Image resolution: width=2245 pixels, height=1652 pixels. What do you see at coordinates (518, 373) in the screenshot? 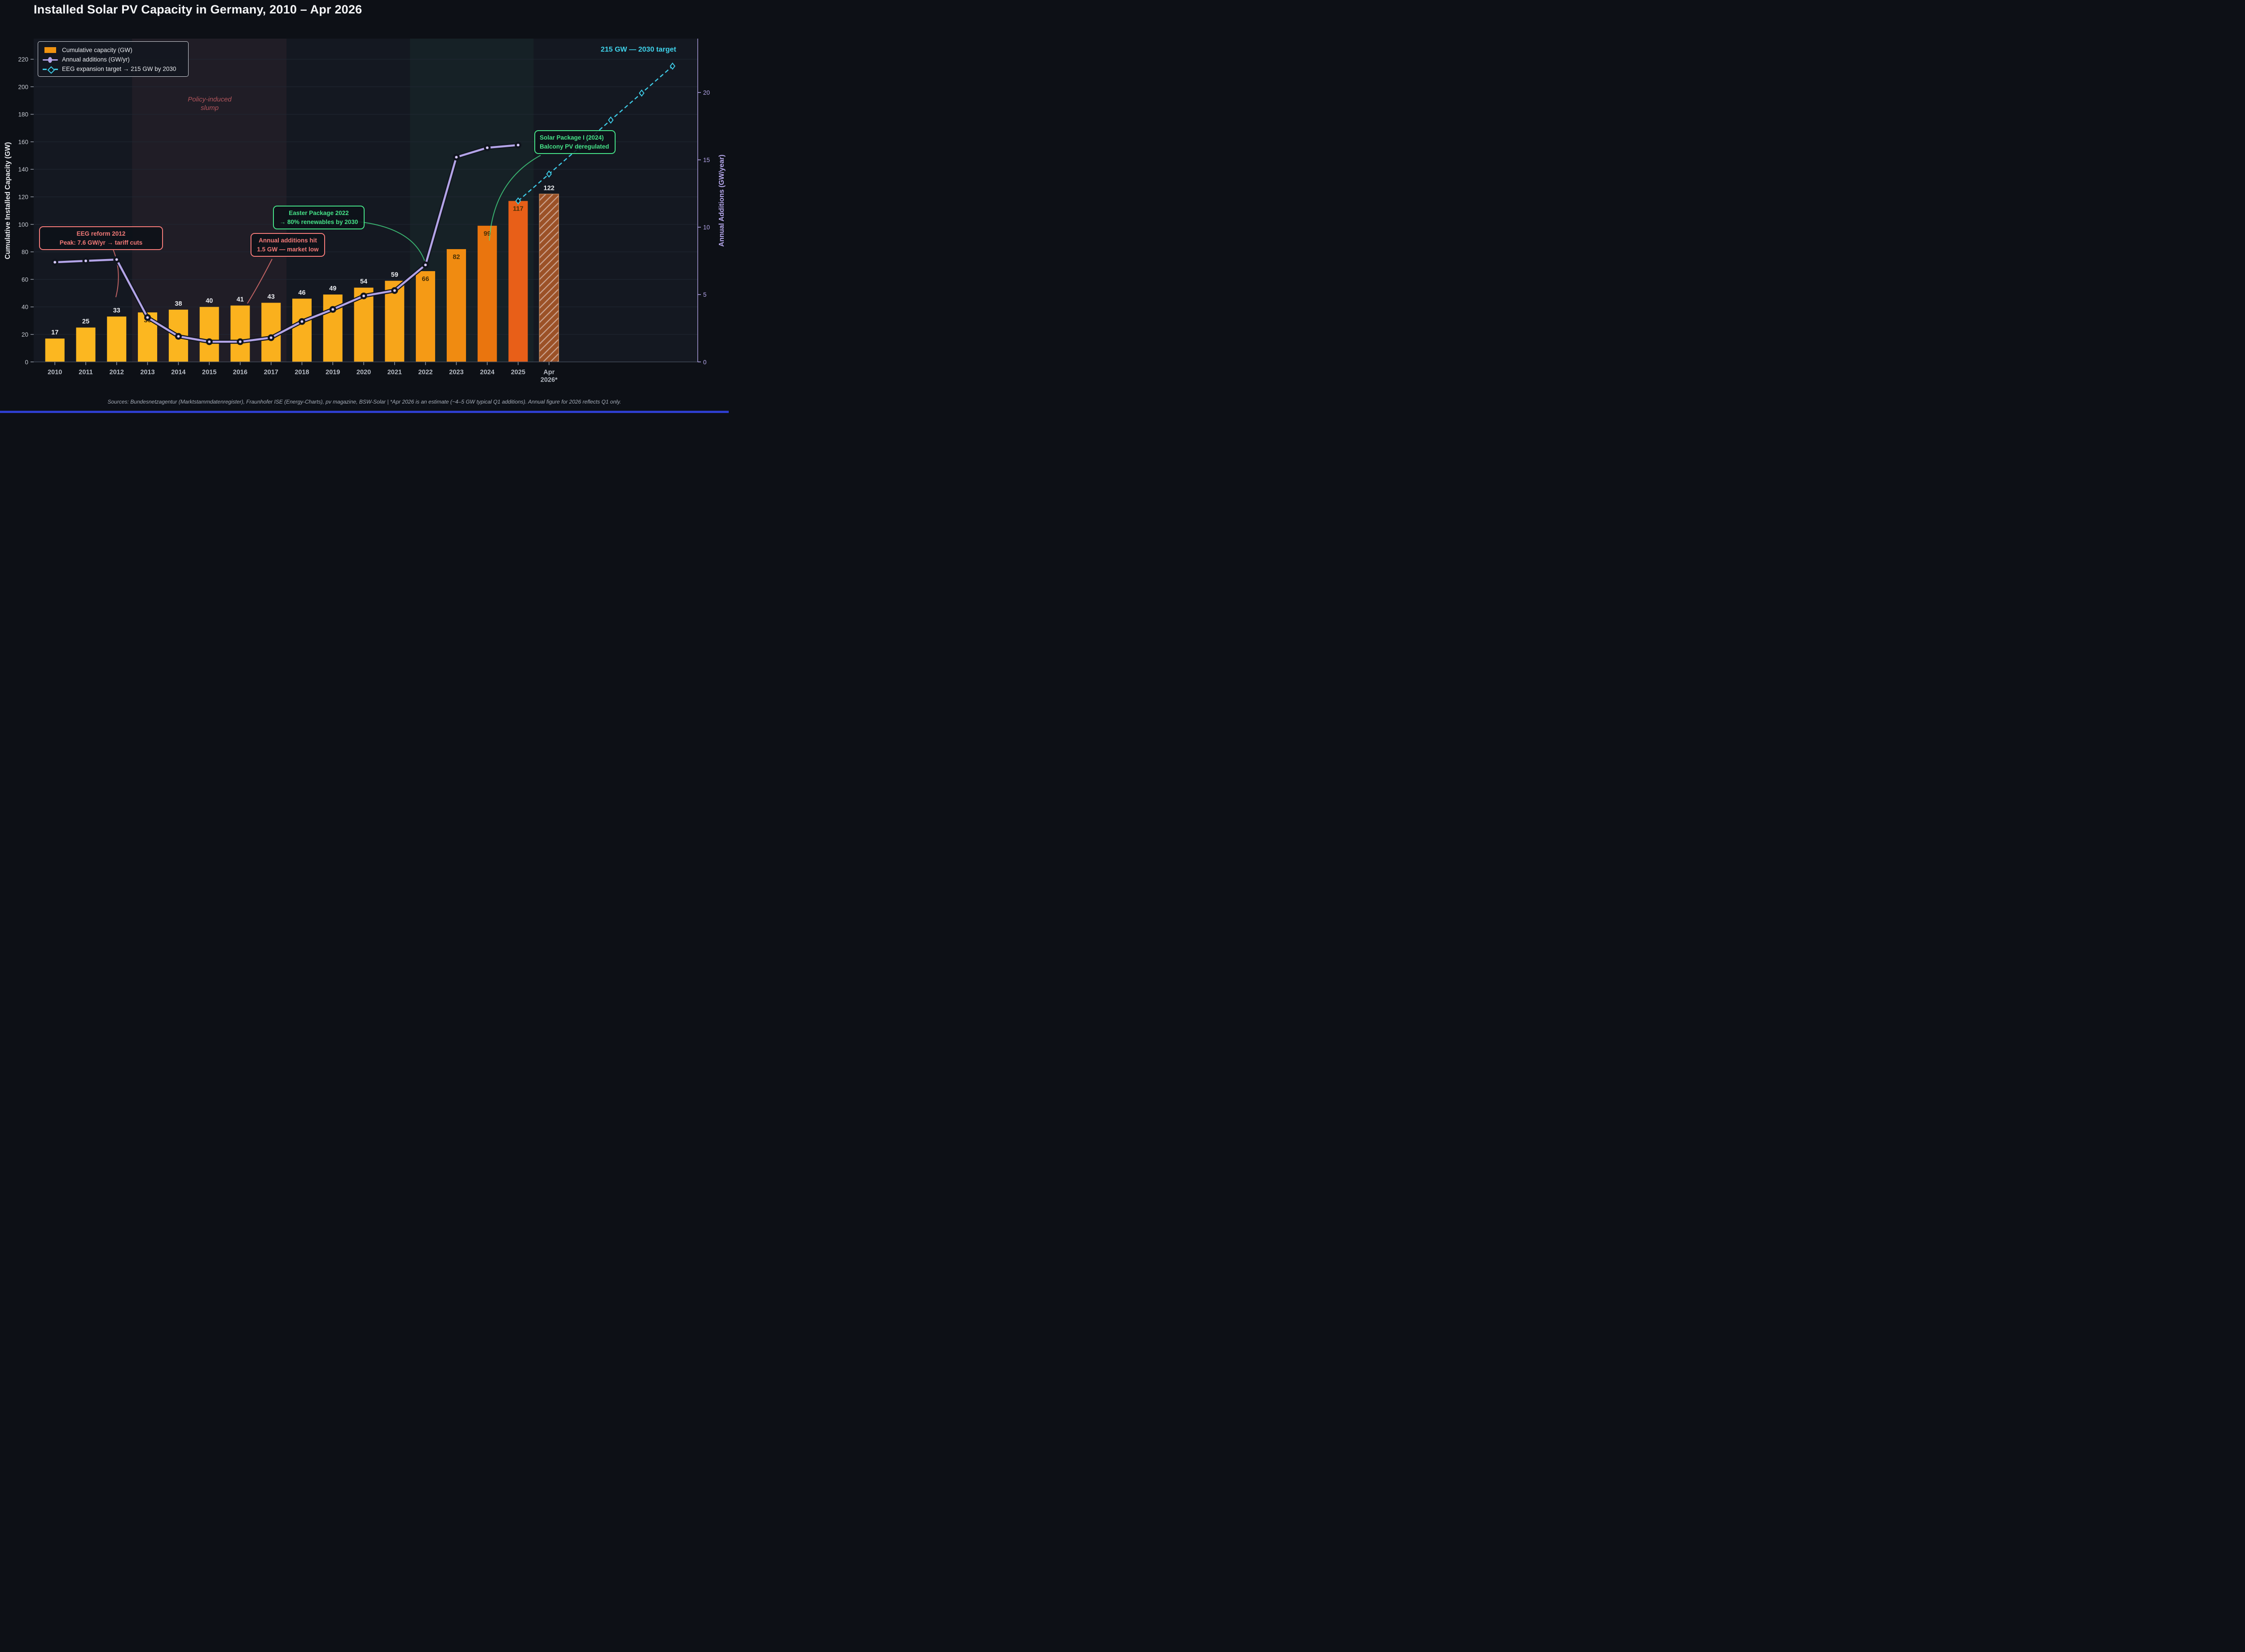
I see `svg-text: 2025` at bounding box center [518, 373].